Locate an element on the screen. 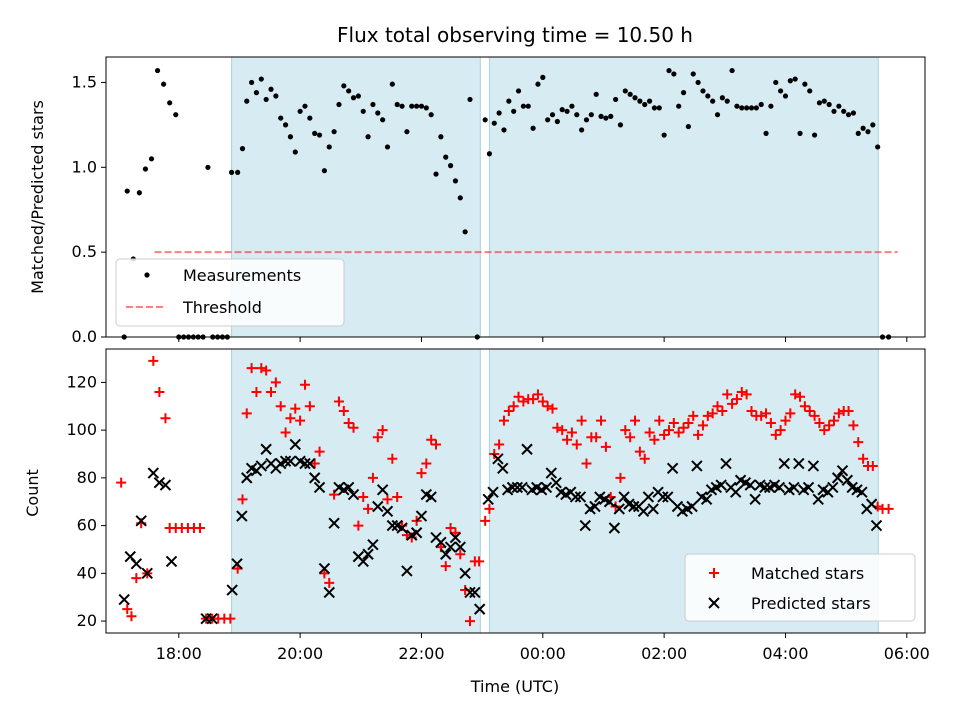  legend-measurements-label: Measurements is located at coordinates (242, 275).